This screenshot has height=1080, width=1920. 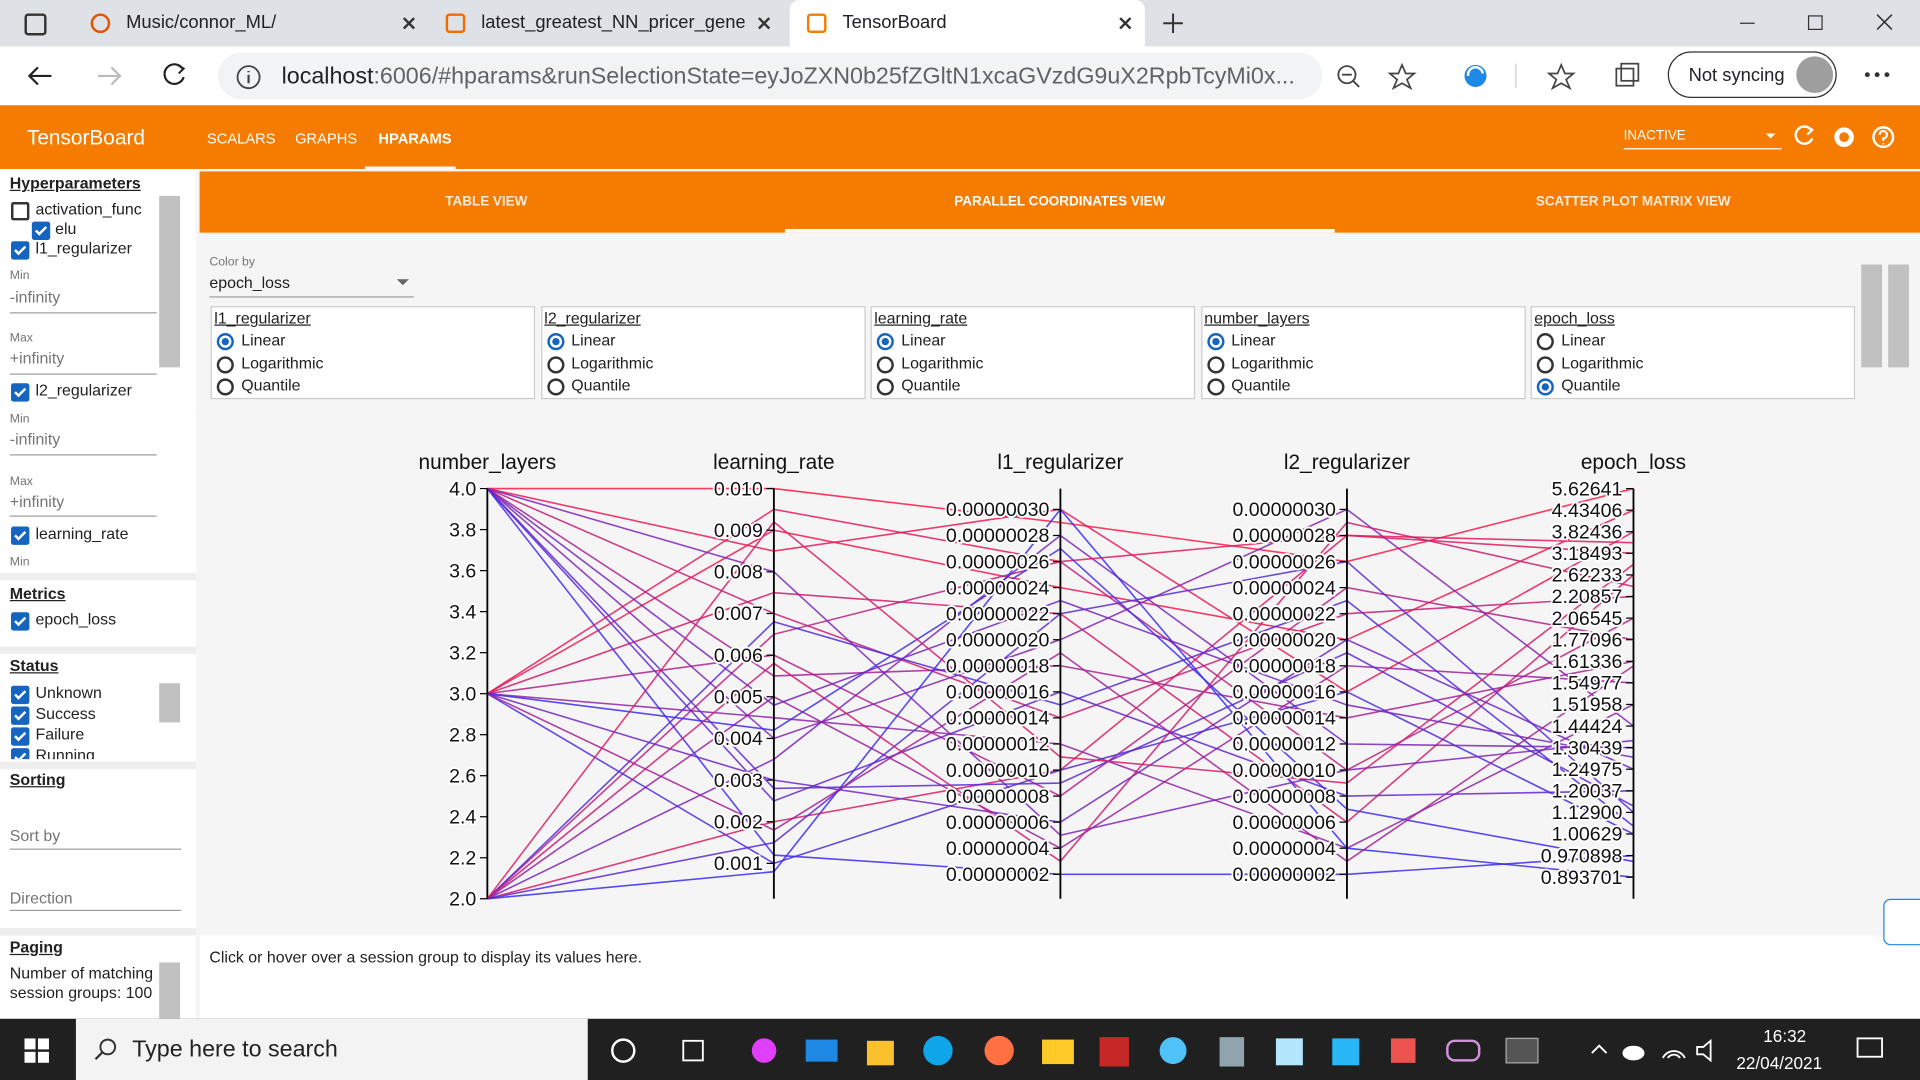 What do you see at coordinates (773, 462) in the screenshot?
I see `axis-title: learning_rate` at bounding box center [773, 462].